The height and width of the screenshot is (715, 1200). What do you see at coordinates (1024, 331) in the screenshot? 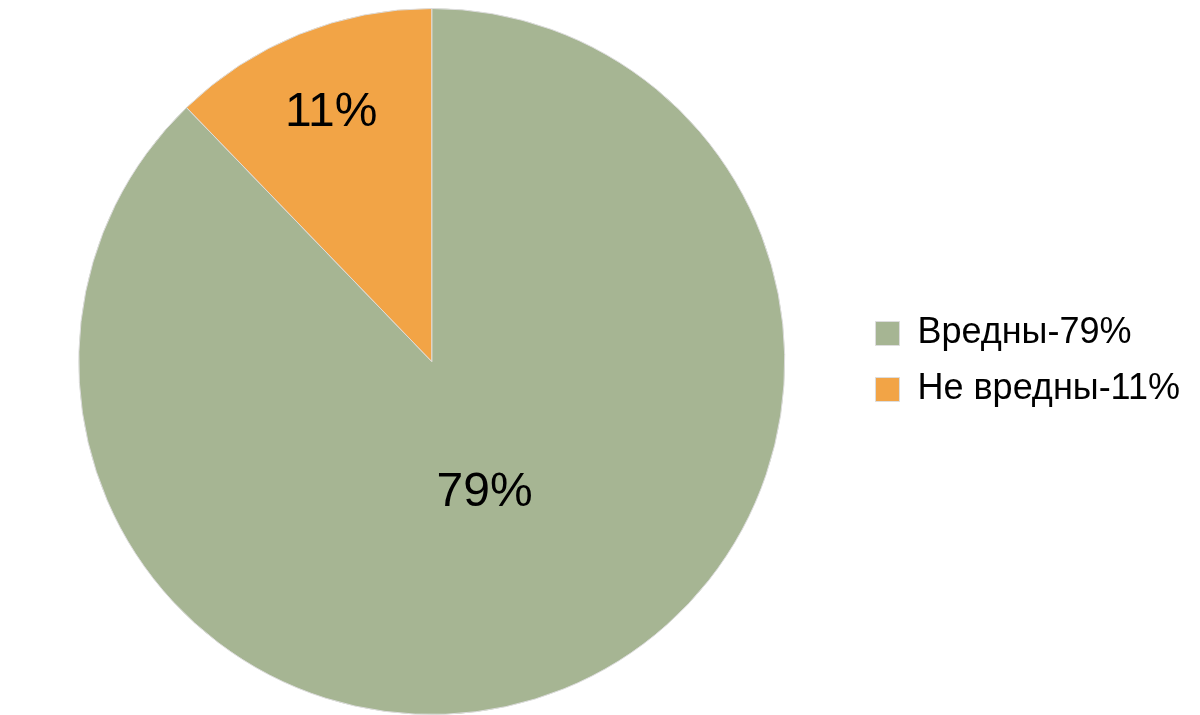
I see `legend-label: Вредны-79%` at bounding box center [1024, 331].